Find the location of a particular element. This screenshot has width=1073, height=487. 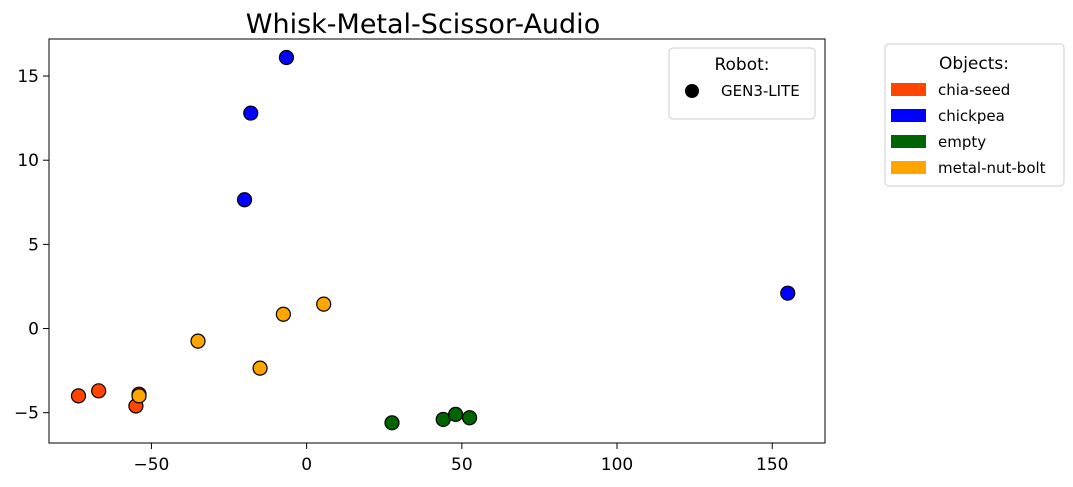

y-tick-label: 15 is located at coordinates (28, 77).